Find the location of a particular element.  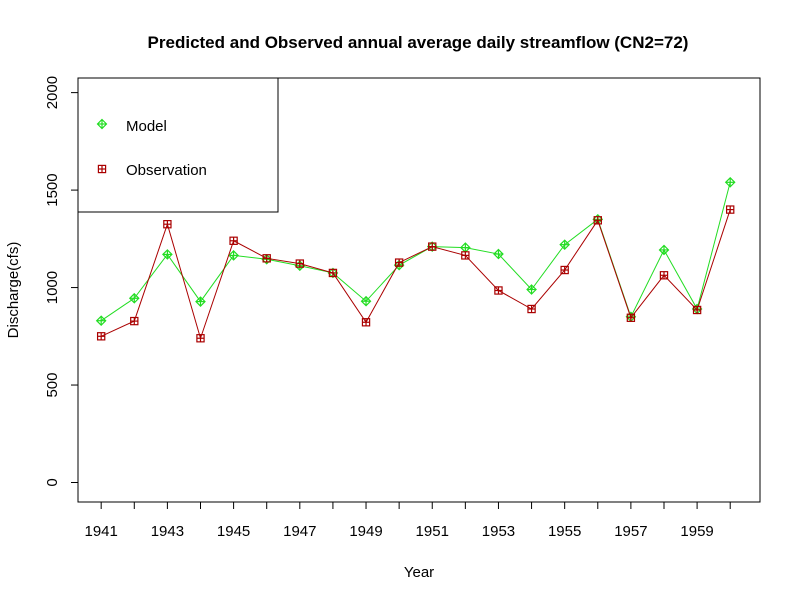

x-tick-label: 1949 is located at coordinates (365, 531).